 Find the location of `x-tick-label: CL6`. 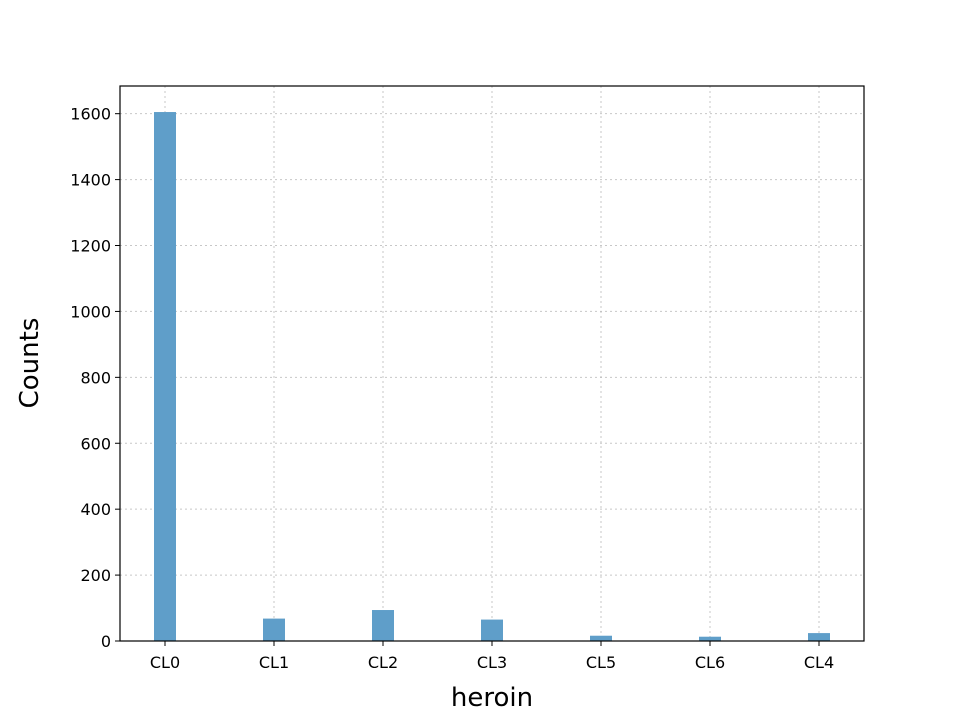

x-tick-label: CL6 is located at coordinates (710, 662).